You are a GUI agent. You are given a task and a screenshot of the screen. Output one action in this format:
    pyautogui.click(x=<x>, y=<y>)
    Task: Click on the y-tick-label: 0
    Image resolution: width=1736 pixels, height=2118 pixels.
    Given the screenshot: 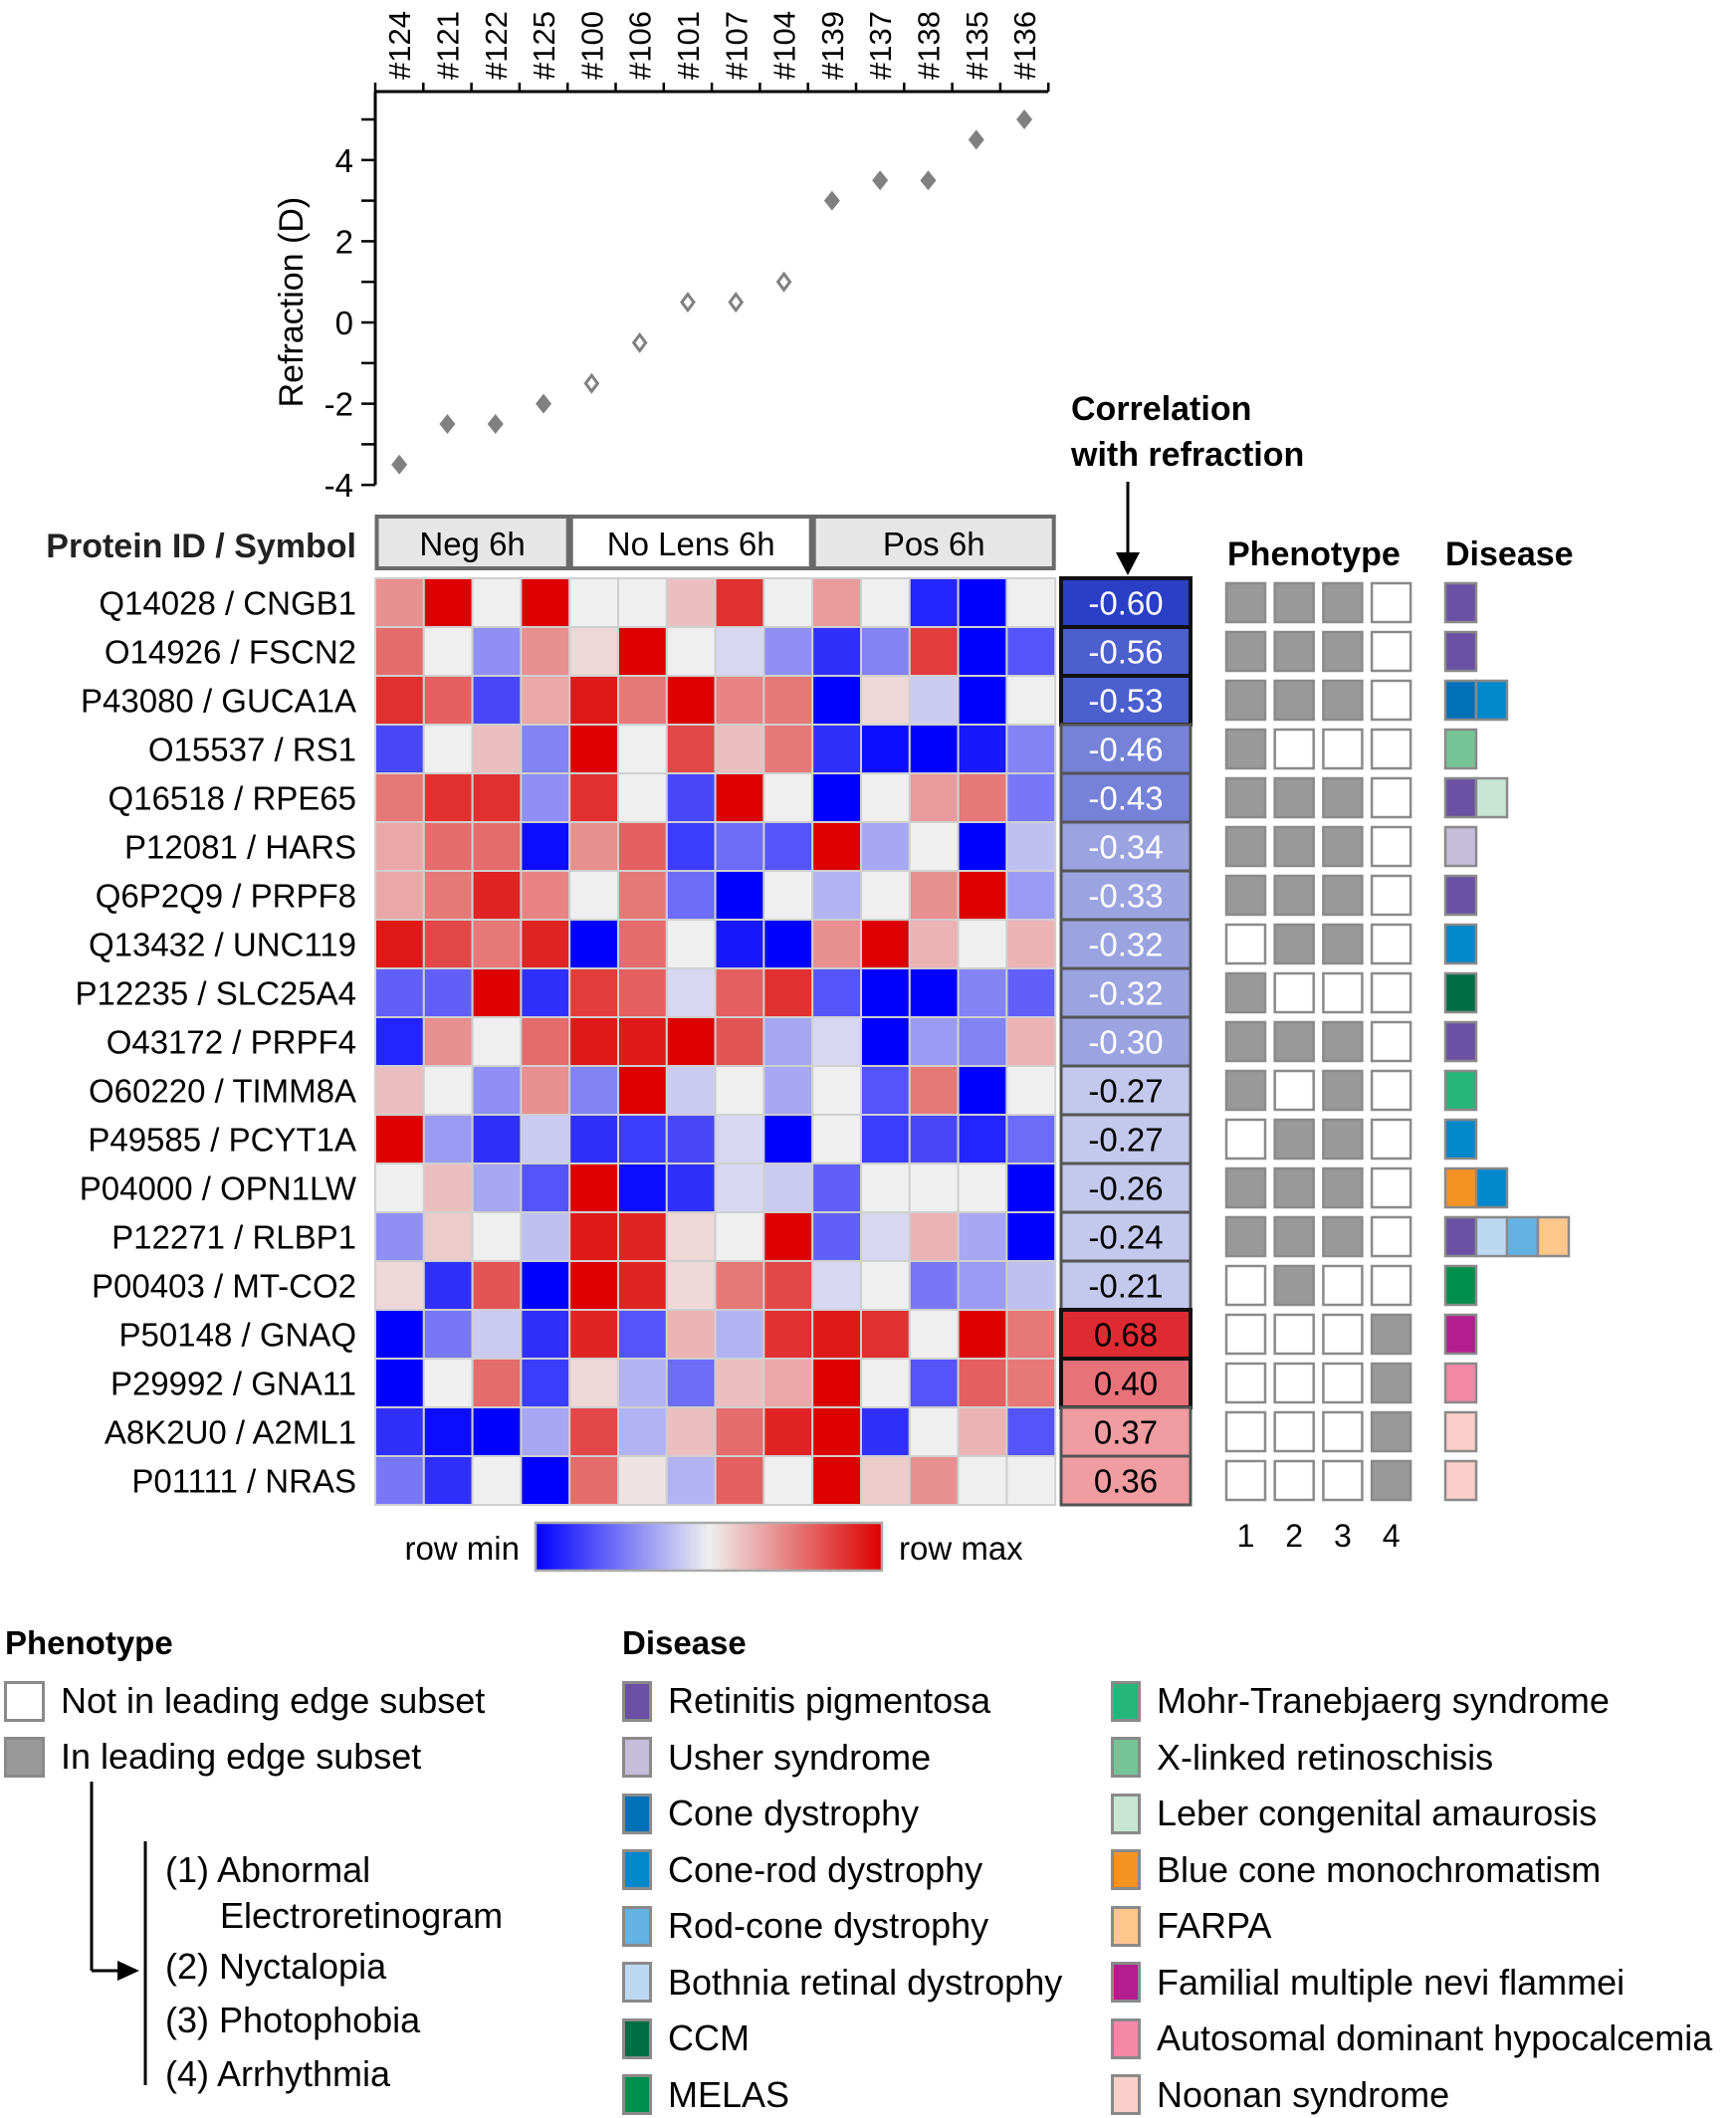 What is the action you would take?
    pyautogui.click(x=344, y=323)
    